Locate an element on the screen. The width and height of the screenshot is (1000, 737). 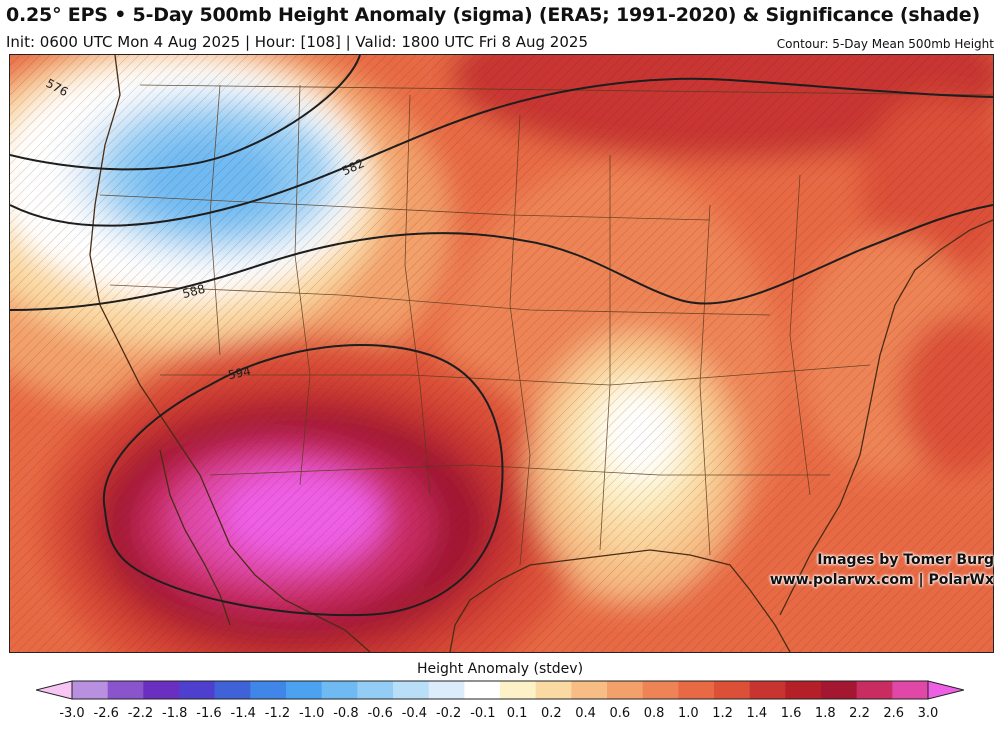
colorbar-tick-label: -0.2 is located at coordinates (448, 713).